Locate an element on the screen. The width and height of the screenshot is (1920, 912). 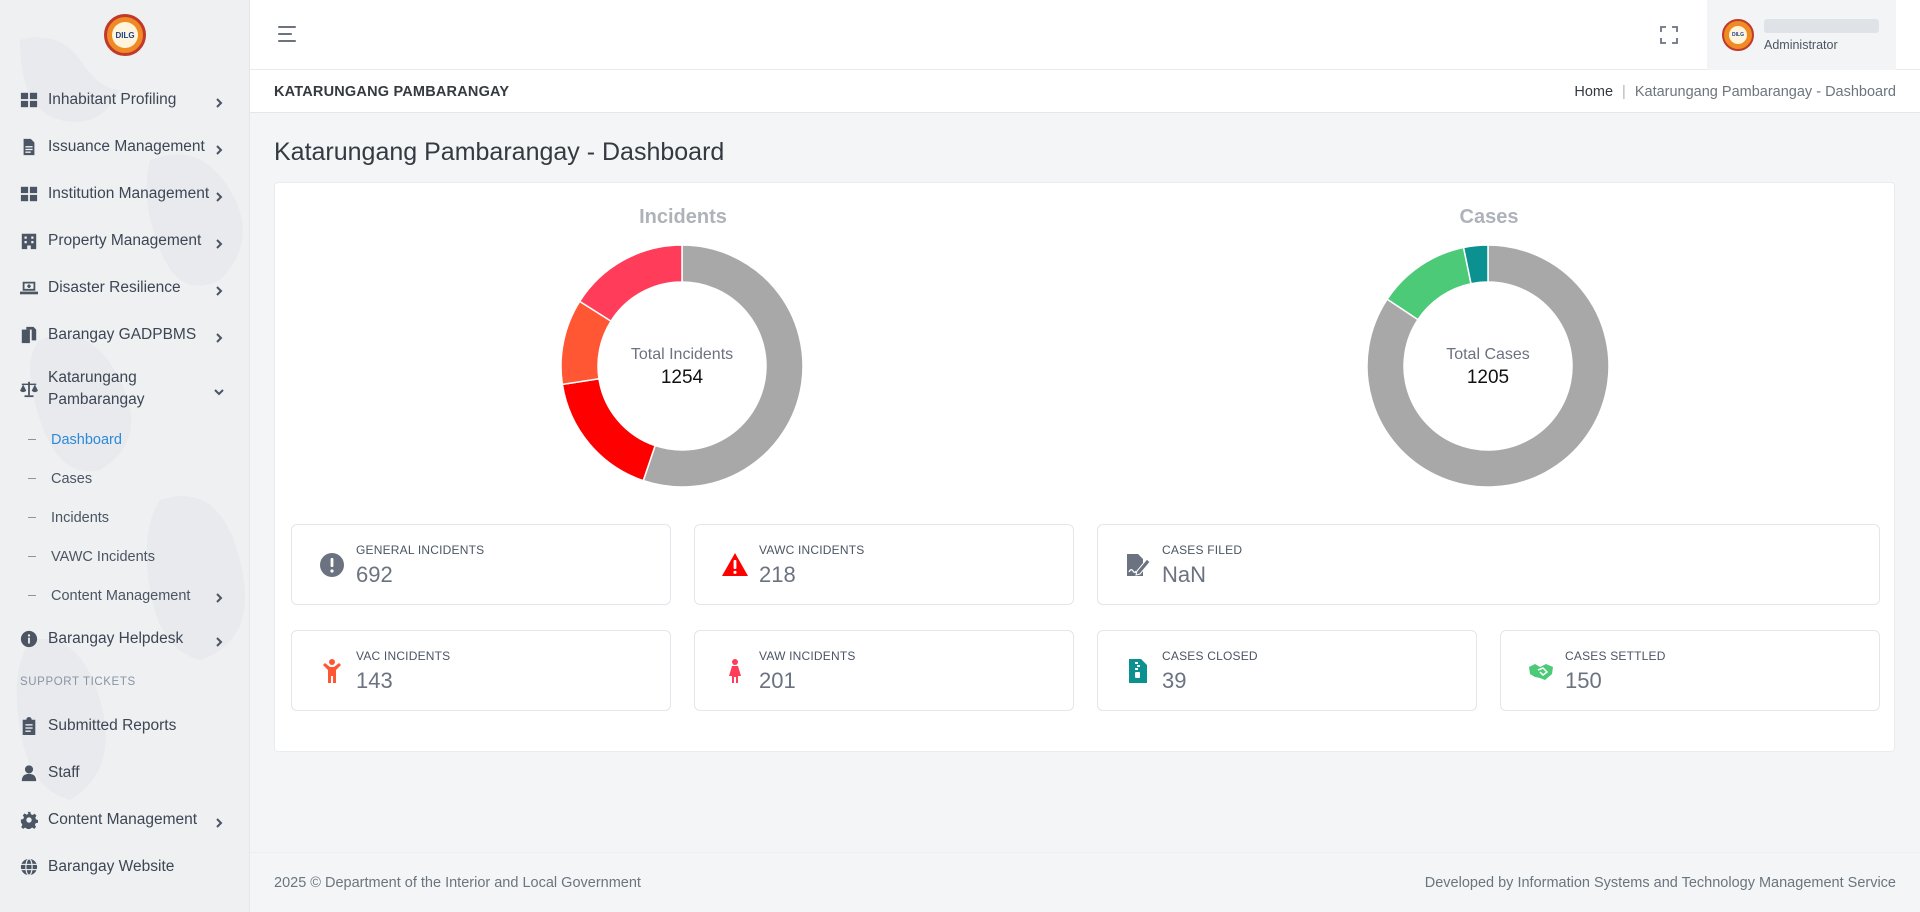
menu-toggle-icon is located at coordinates (289, 34).